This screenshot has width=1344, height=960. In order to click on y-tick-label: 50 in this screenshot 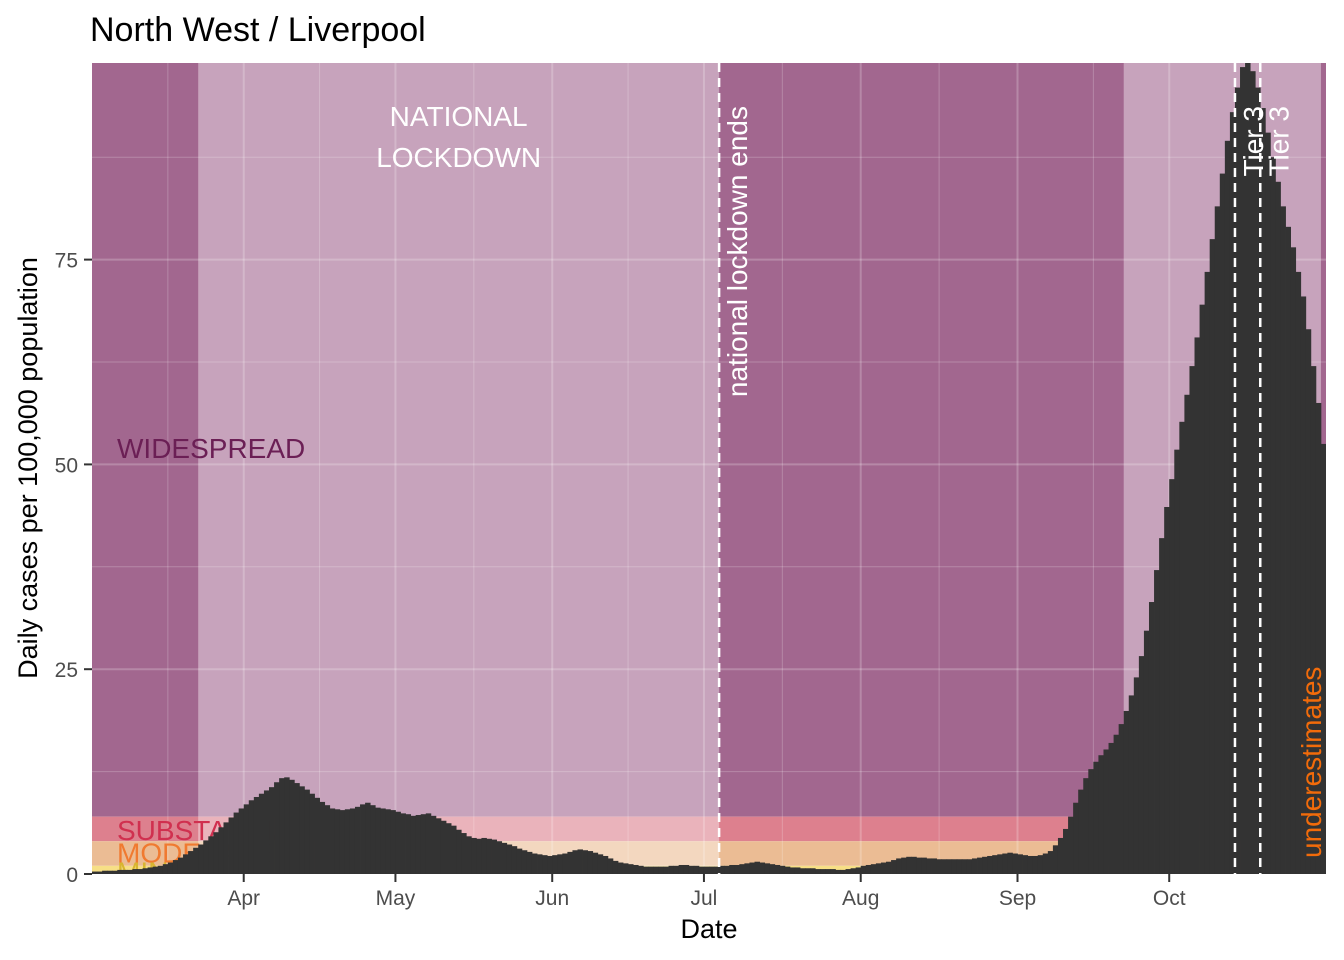, I will do `click(66, 465)`.